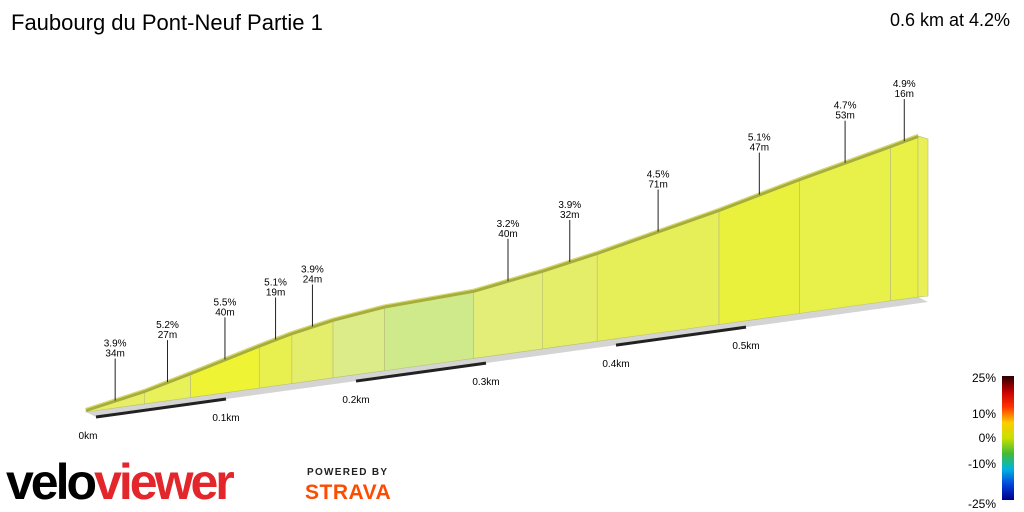  Describe the element at coordinates (988, 438) in the screenshot. I see `color-scale-tick-label: 0%` at that location.